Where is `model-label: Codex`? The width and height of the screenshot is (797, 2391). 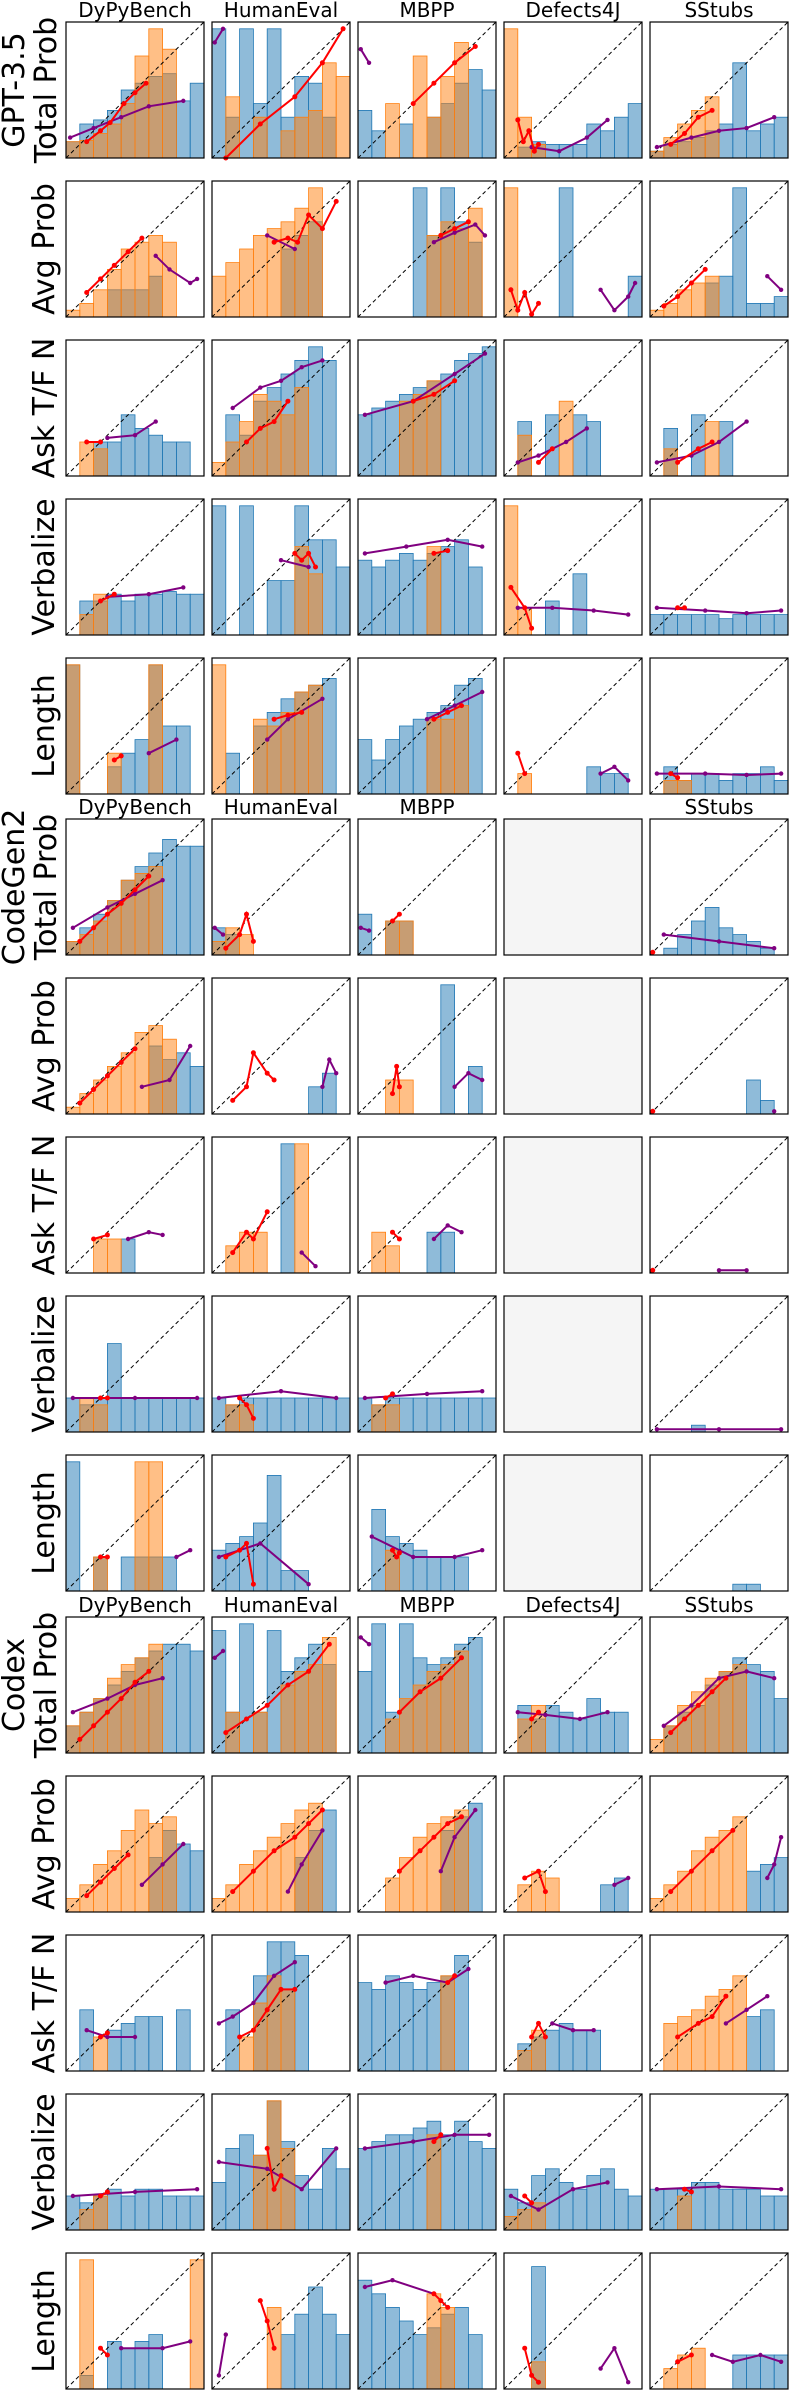 model-label: Codex is located at coordinates (16, 1685).